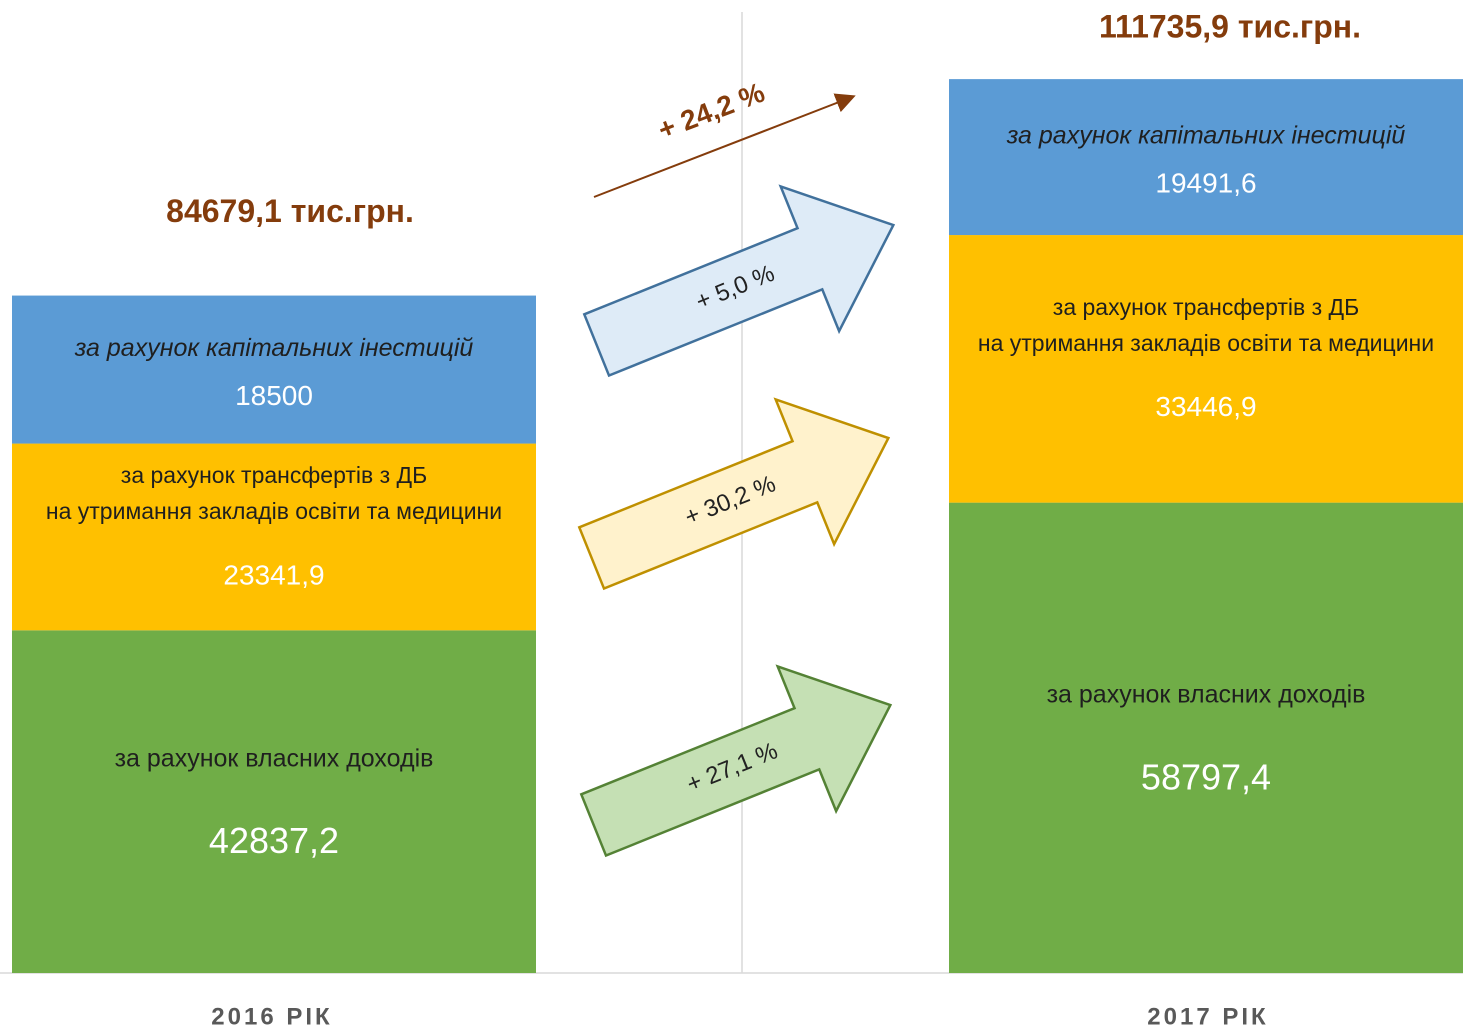  I want to click on x-tick-label: 2016 РІК, so click(271, 1016).